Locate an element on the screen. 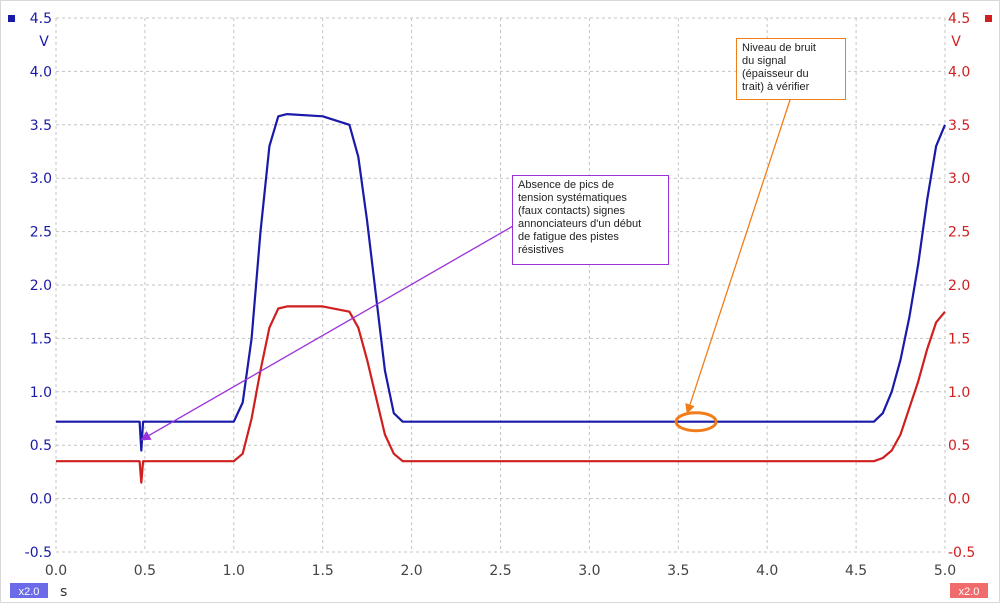  annotation-2-line-1: Niveau de bruit is located at coordinates (779, 48).